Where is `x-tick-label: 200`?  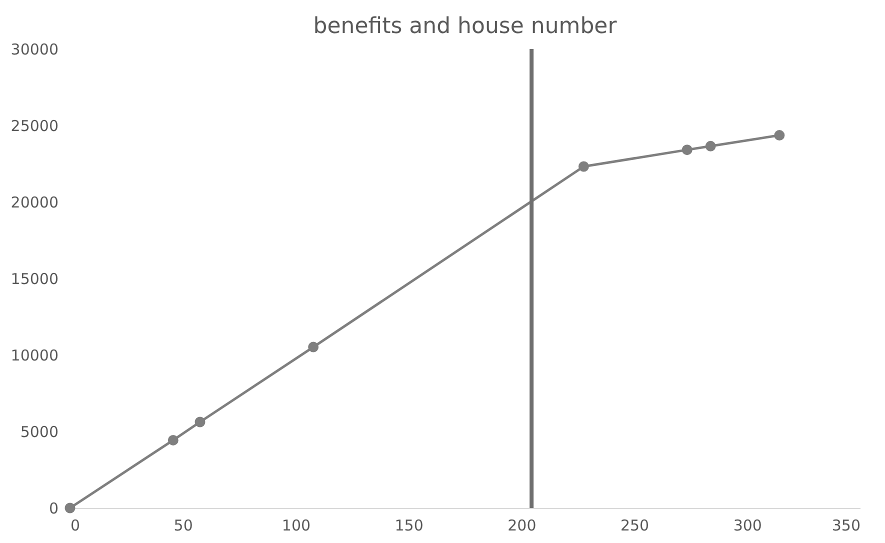 x-tick-label: 200 is located at coordinates (522, 525).